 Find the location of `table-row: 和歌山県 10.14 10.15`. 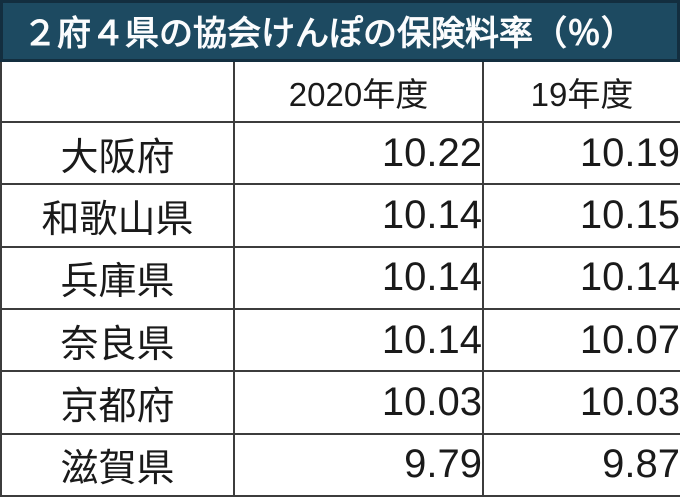

table-row: 和歌山県 10.14 10.15 is located at coordinates (340, 215).